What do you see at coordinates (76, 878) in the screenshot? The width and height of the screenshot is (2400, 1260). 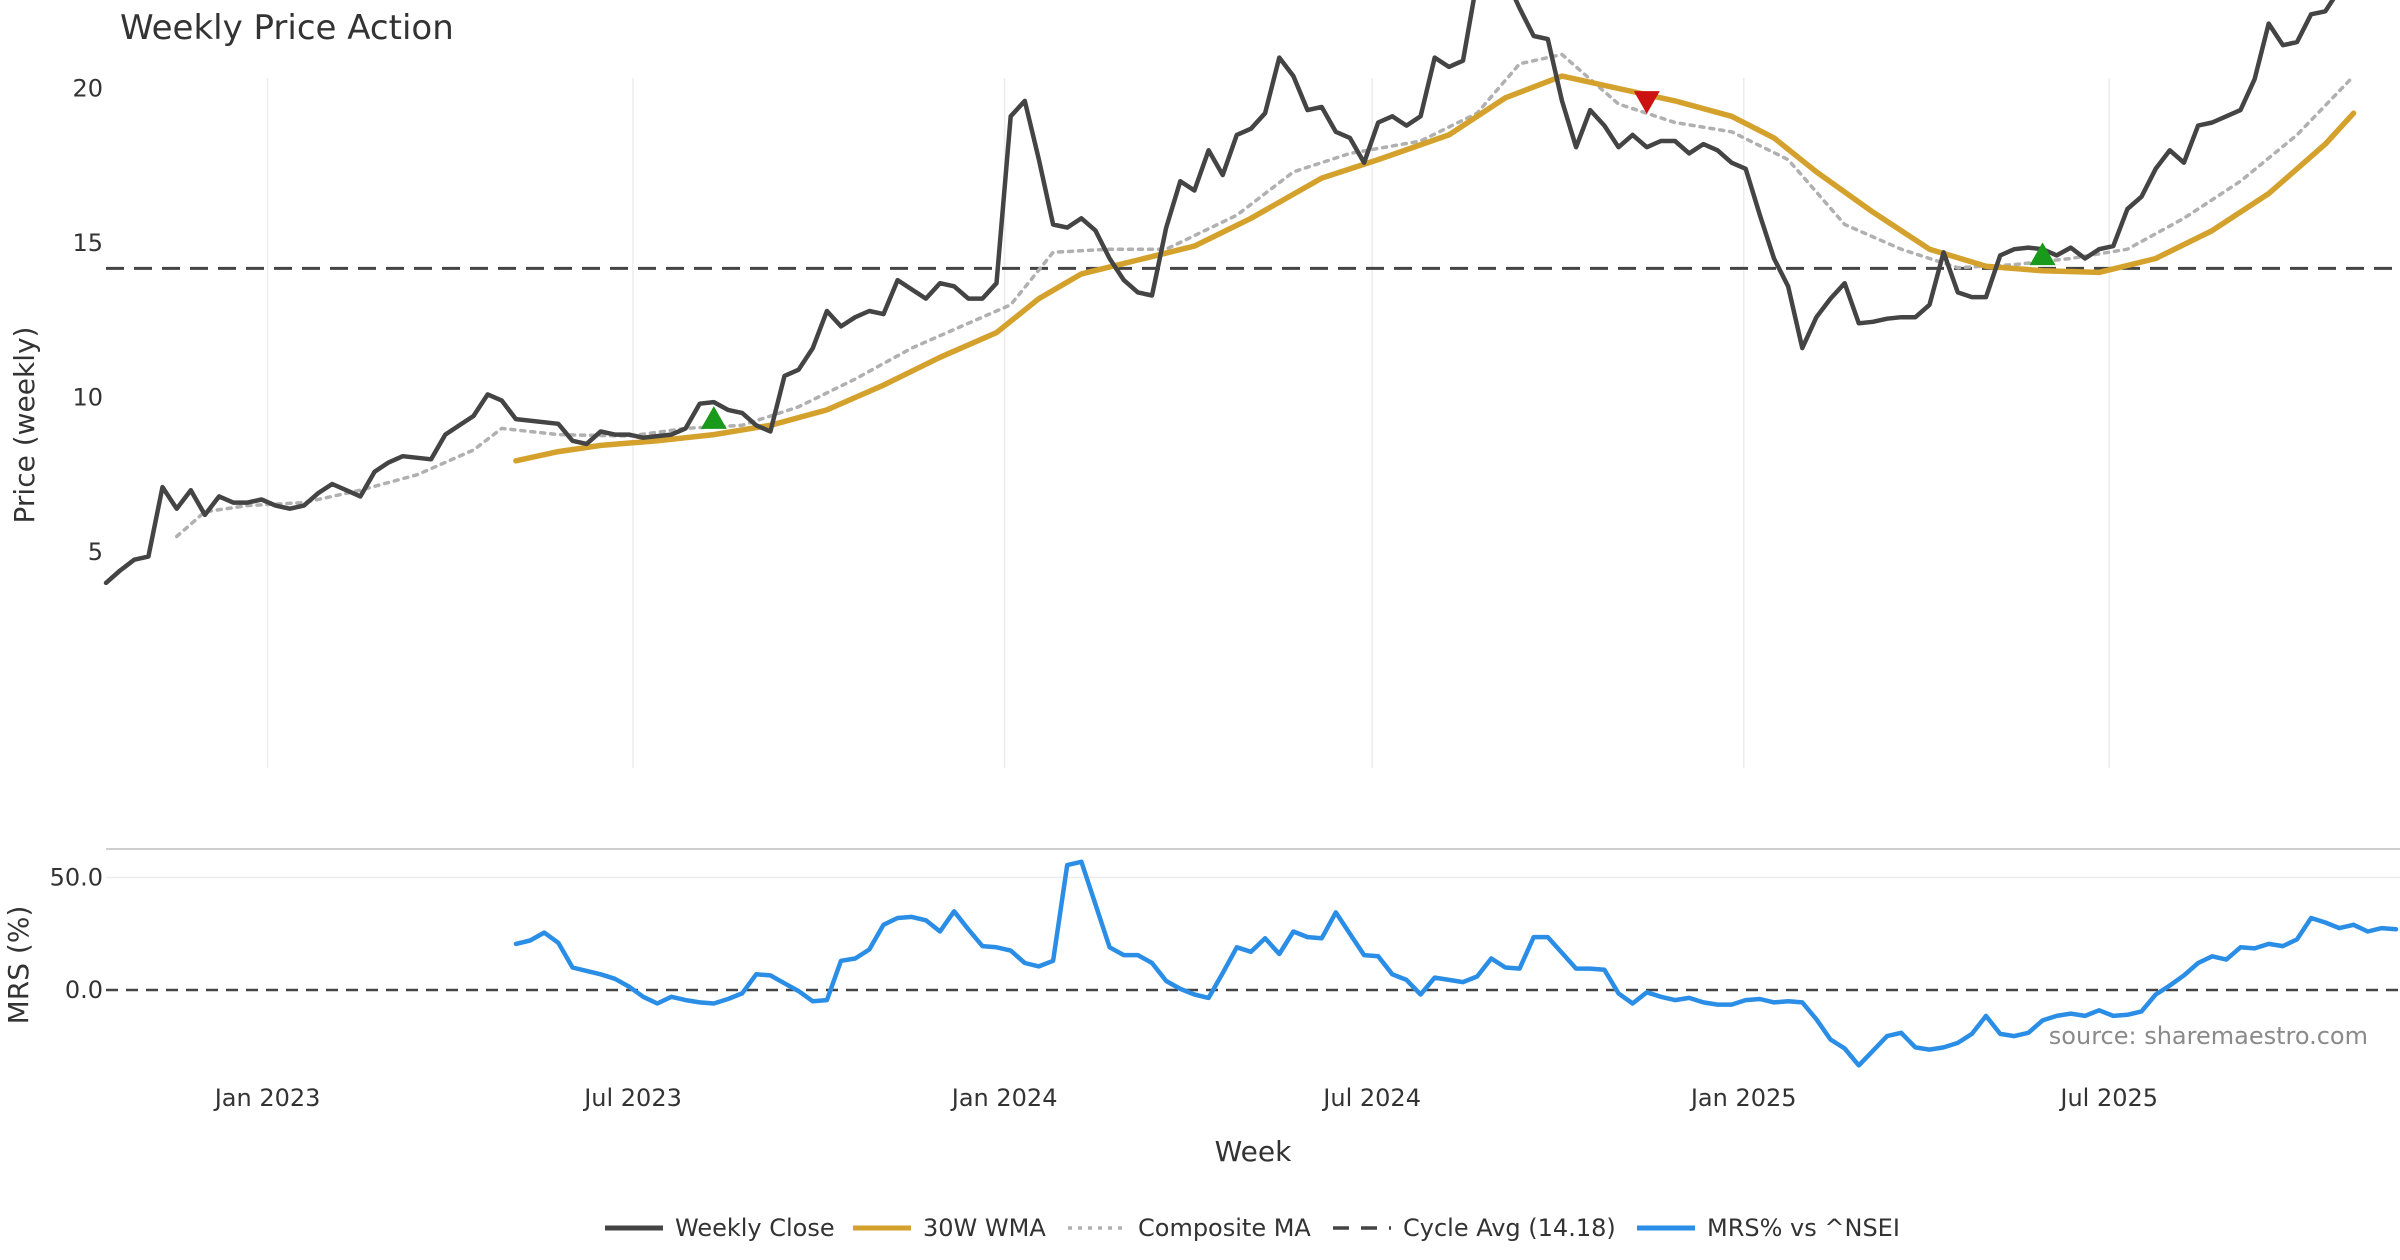 I see `mrs-y-tick-label: 50.0` at bounding box center [76, 878].